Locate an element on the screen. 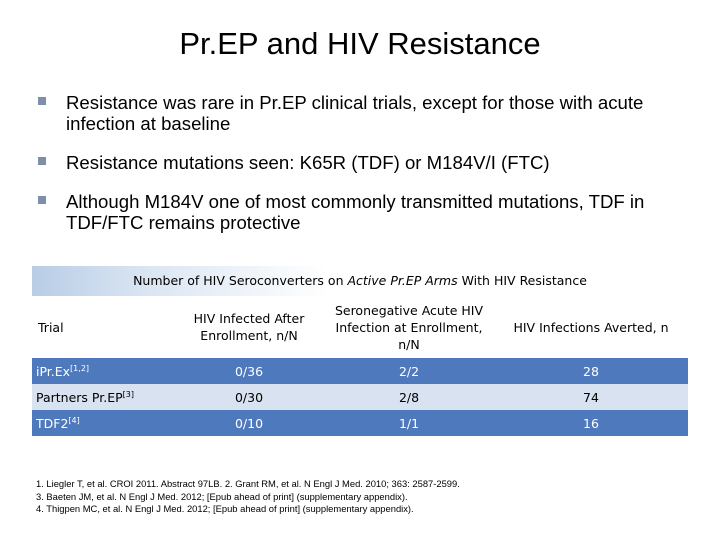  header-infected-after: HIV Infected After Enrollment, n/N is located at coordinates (249, 327).